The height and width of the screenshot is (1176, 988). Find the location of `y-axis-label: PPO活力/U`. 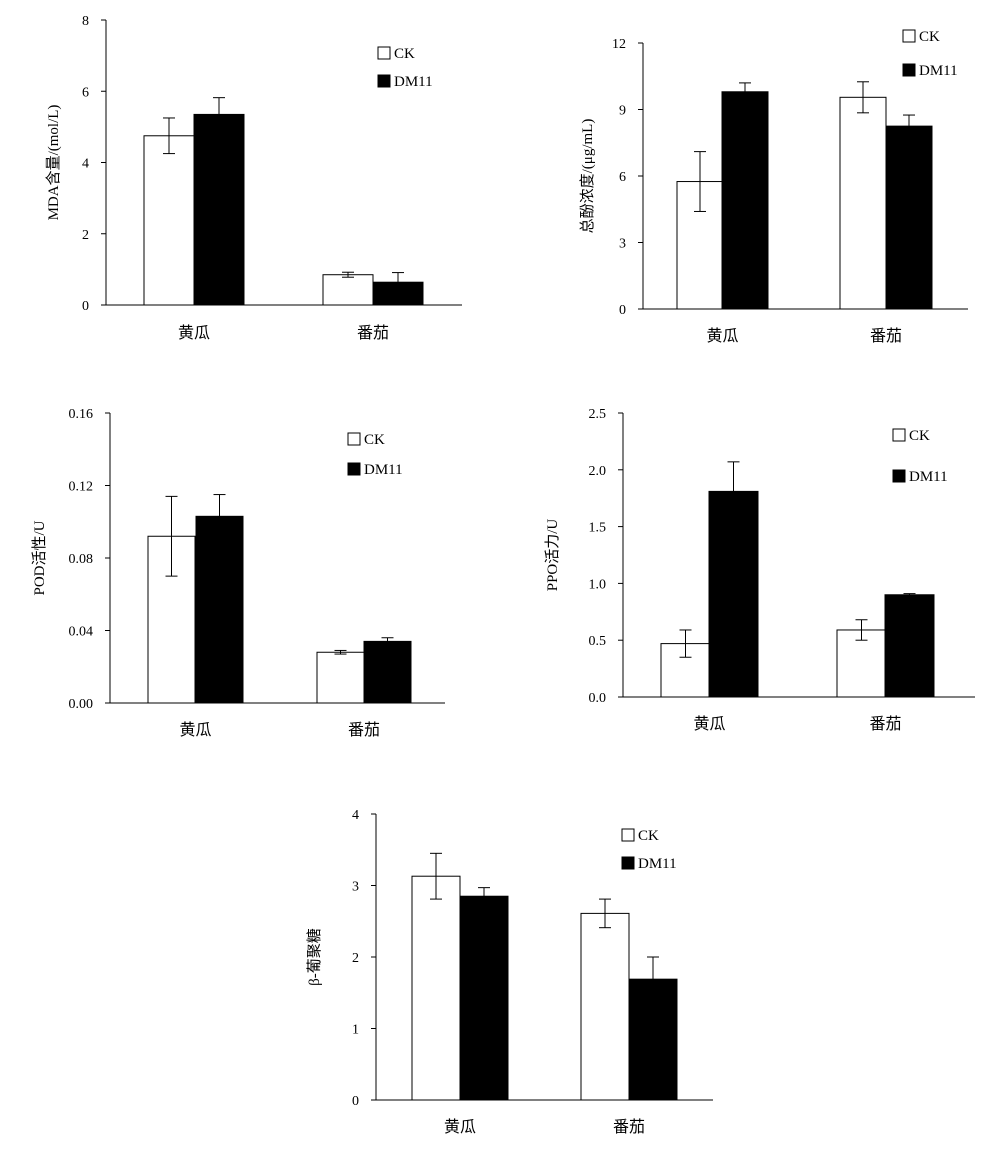

y-axis-label: PPO活力/U is located at coordinates (552, 555).